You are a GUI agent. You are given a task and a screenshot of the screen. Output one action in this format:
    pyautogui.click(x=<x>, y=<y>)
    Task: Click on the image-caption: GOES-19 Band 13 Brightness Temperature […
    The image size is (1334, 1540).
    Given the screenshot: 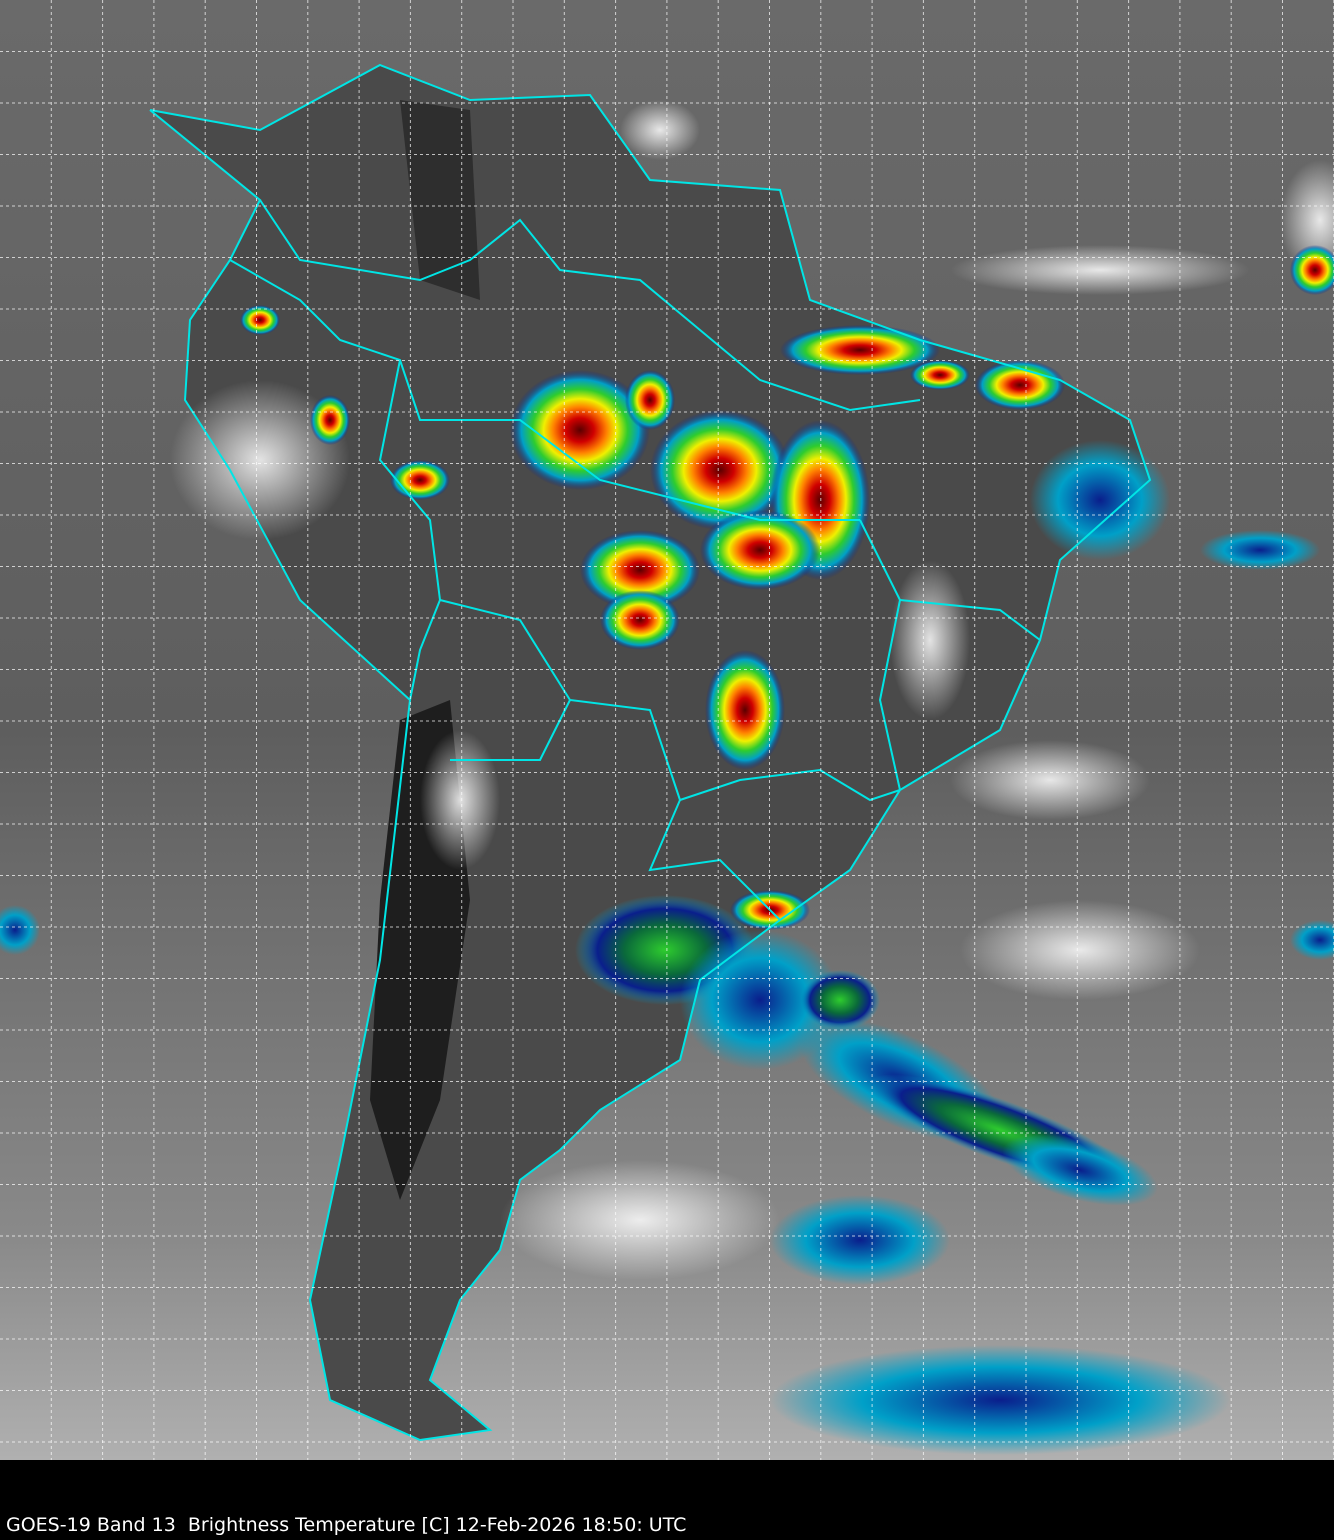 What is the action you would take?
    pyautogui.click(x=346, y=1525)
    